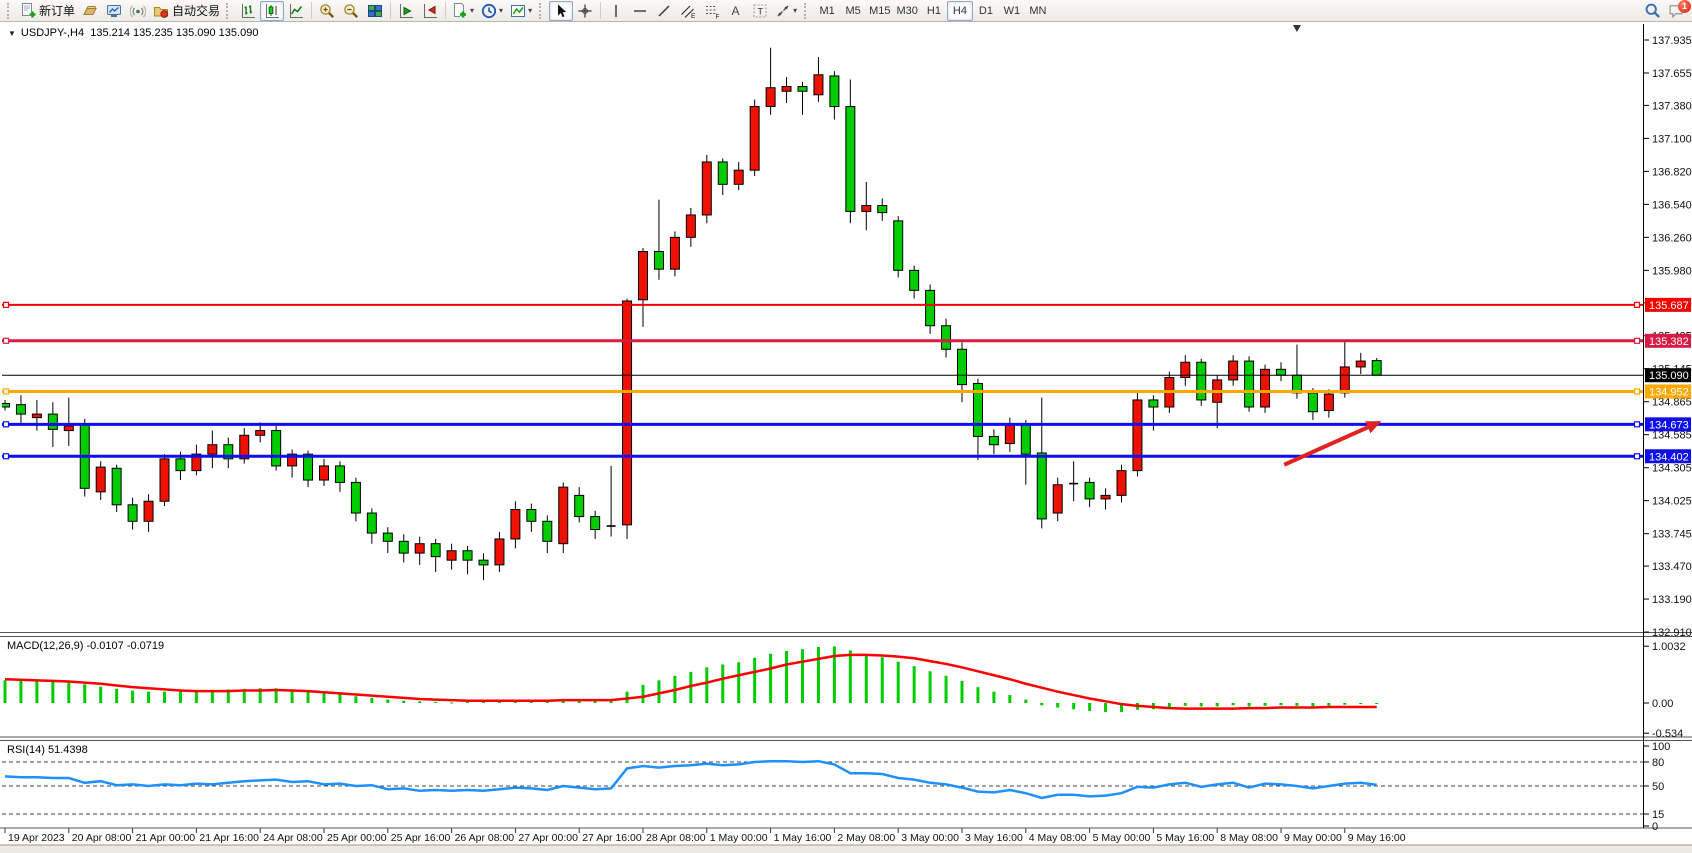  I want to click on search-button, so click(1652, 11).